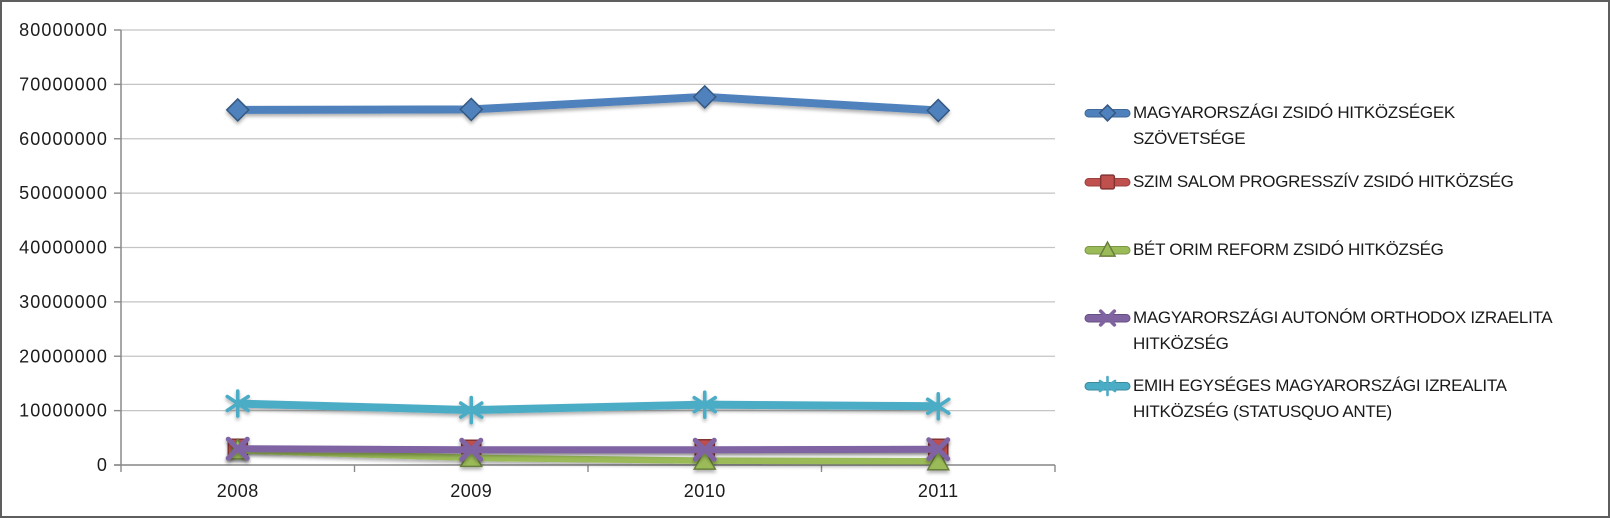 The image size is (1610, 518). I want to click on y-axis-tick-label: 50000000, so click(63, 193).